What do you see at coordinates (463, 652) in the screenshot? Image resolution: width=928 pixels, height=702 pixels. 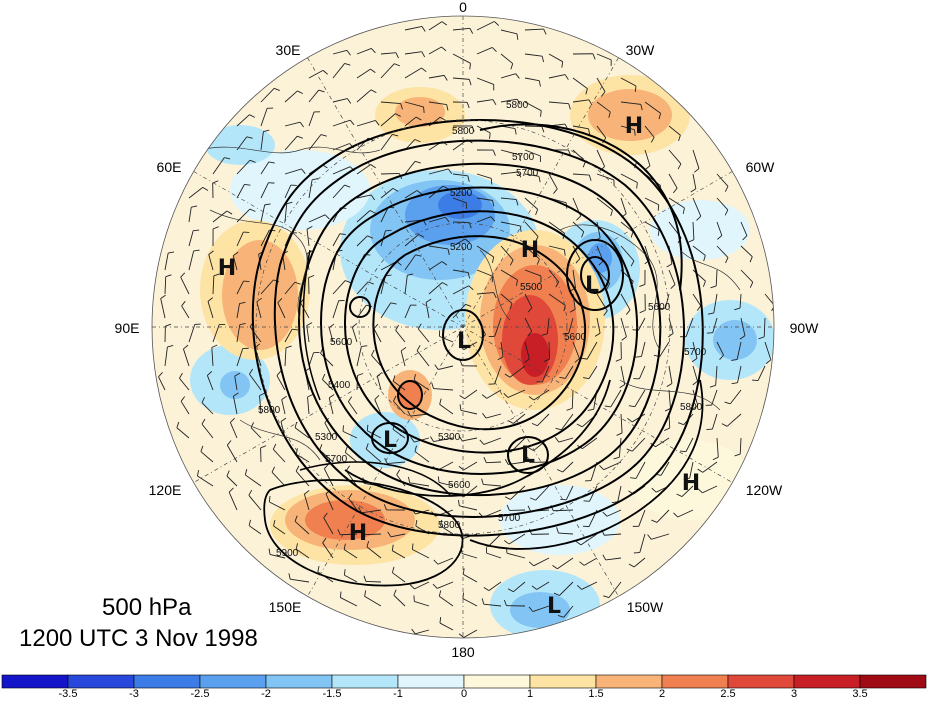 I see `lon-label-180: 180` at bounding box center [463, 652].